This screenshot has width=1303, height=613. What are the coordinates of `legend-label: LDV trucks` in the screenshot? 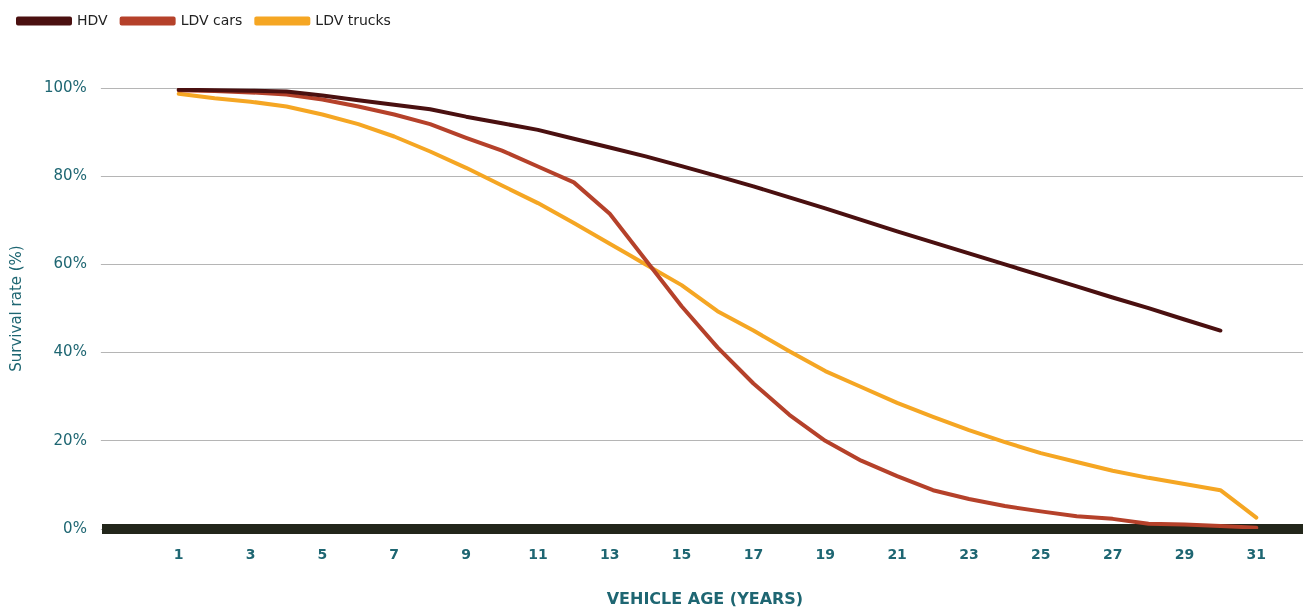 It's located at (353, 19).